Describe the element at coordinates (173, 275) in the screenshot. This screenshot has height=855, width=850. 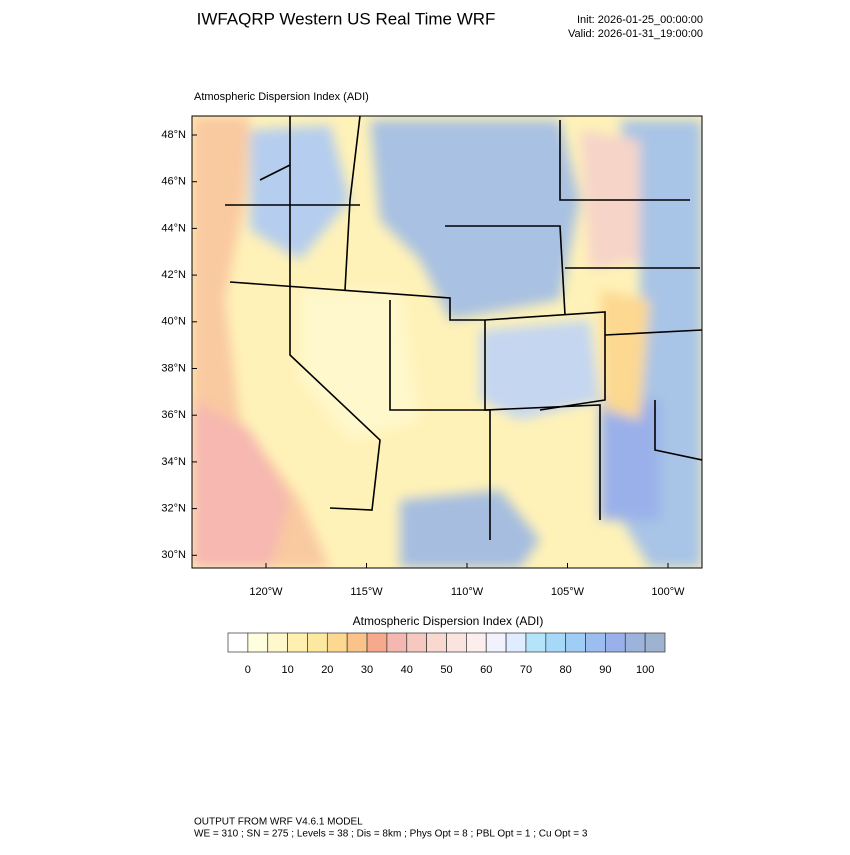
I see `lat-label: 42°N` at that location.